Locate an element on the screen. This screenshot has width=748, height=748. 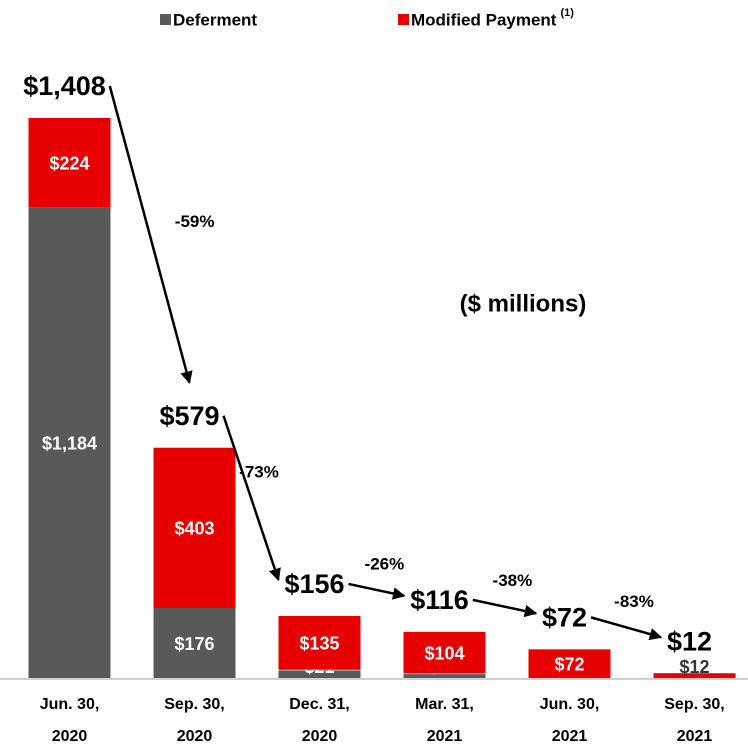
change-label: -59% is located at coordinates (195, 221).